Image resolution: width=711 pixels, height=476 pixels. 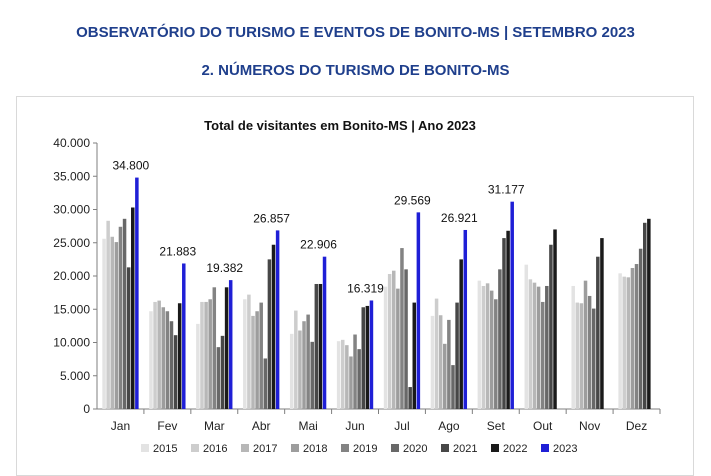 I want to click on bar-2015-Mar, so click(x=198, y=366).